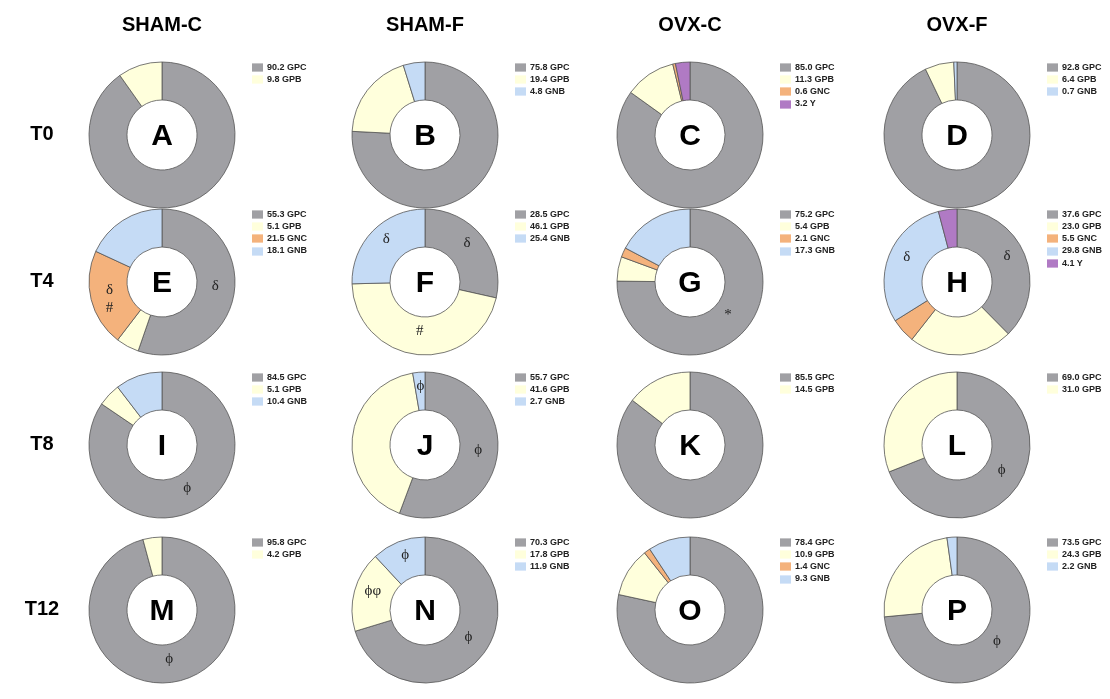 This screenshot has width=1110, height=699. I want to click on text: A, so click(162, 135).